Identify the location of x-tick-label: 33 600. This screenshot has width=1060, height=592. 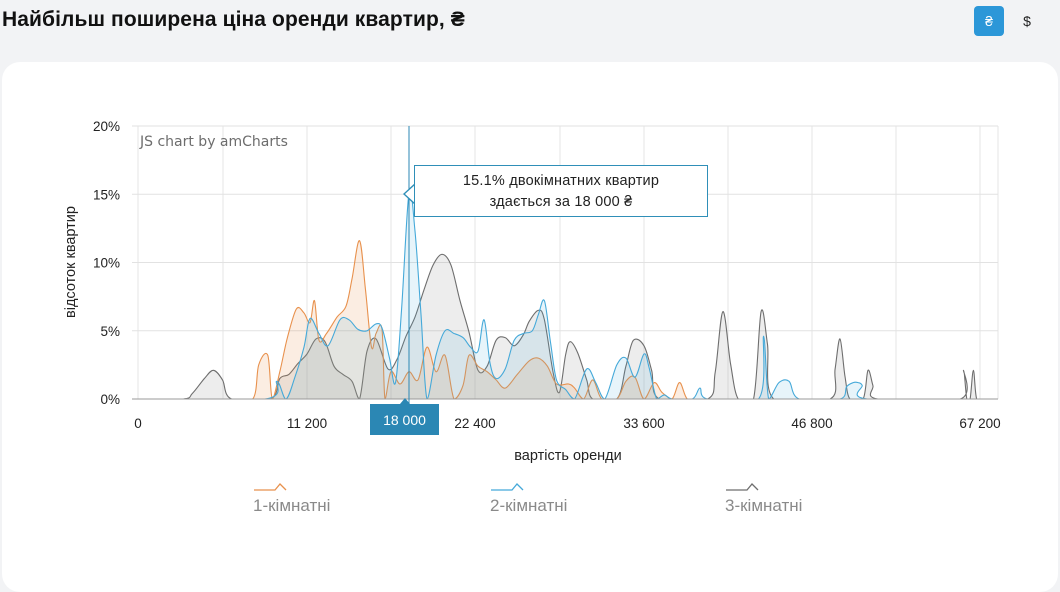
(643, 423).